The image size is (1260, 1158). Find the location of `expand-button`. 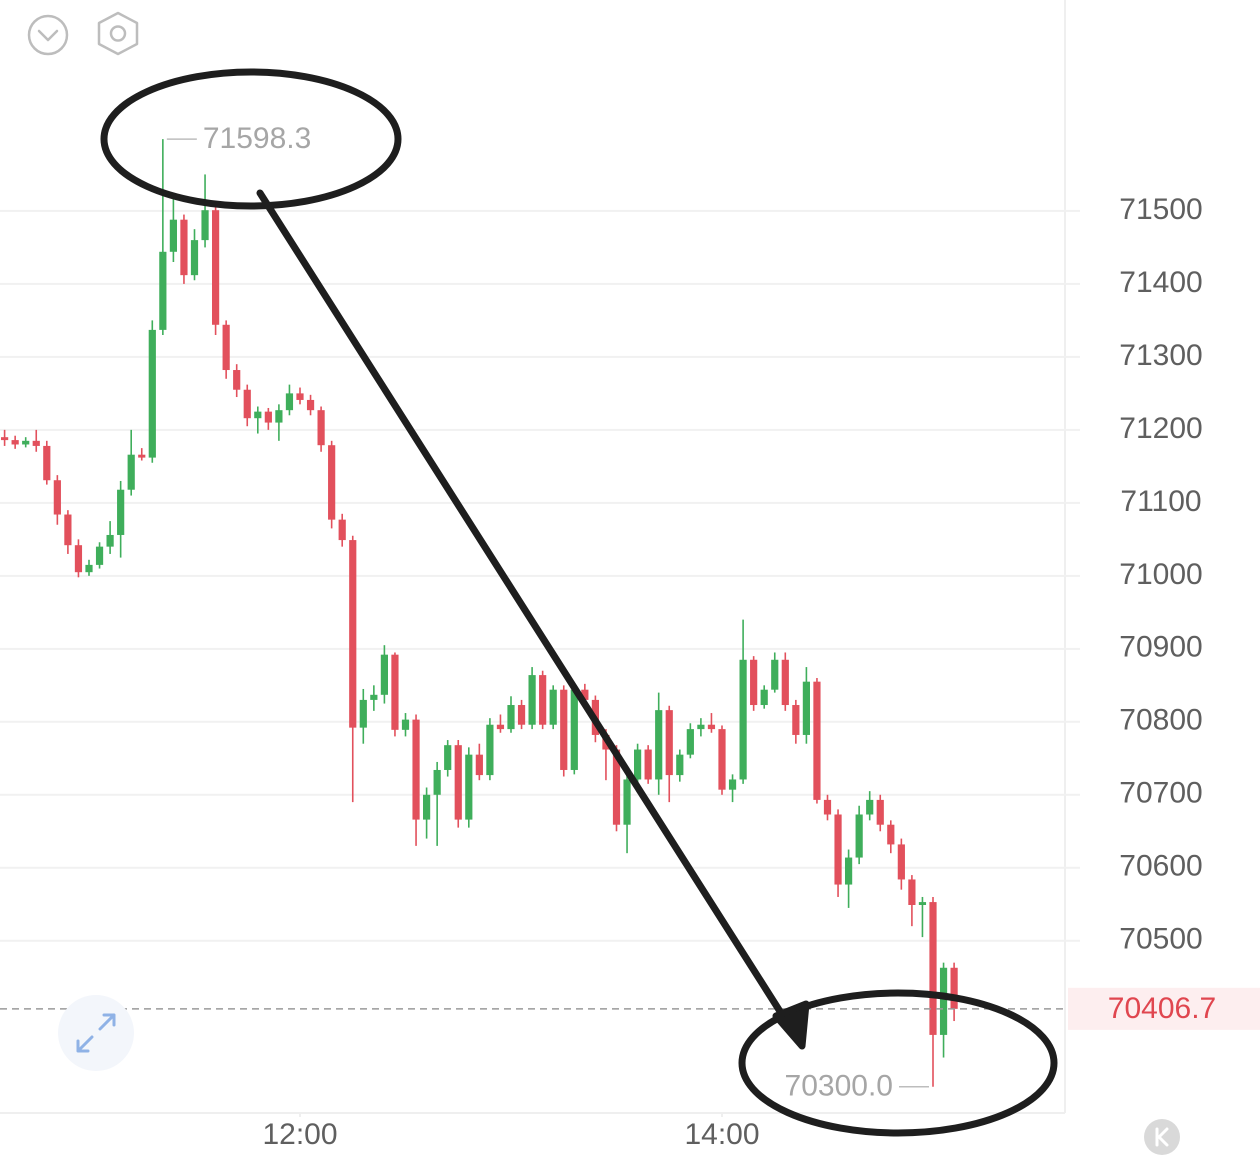

expand-button is located at coordinates (96, 1033).